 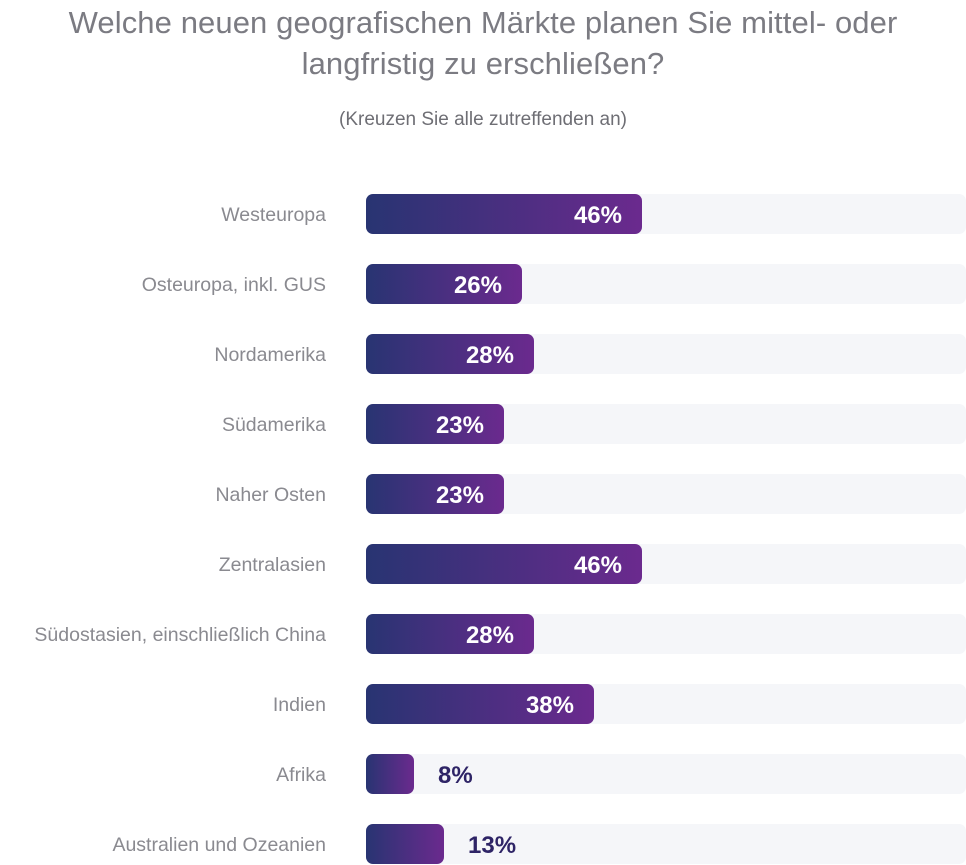 I want to click on category-label: Westeuropa, so click(x=273, y=215).